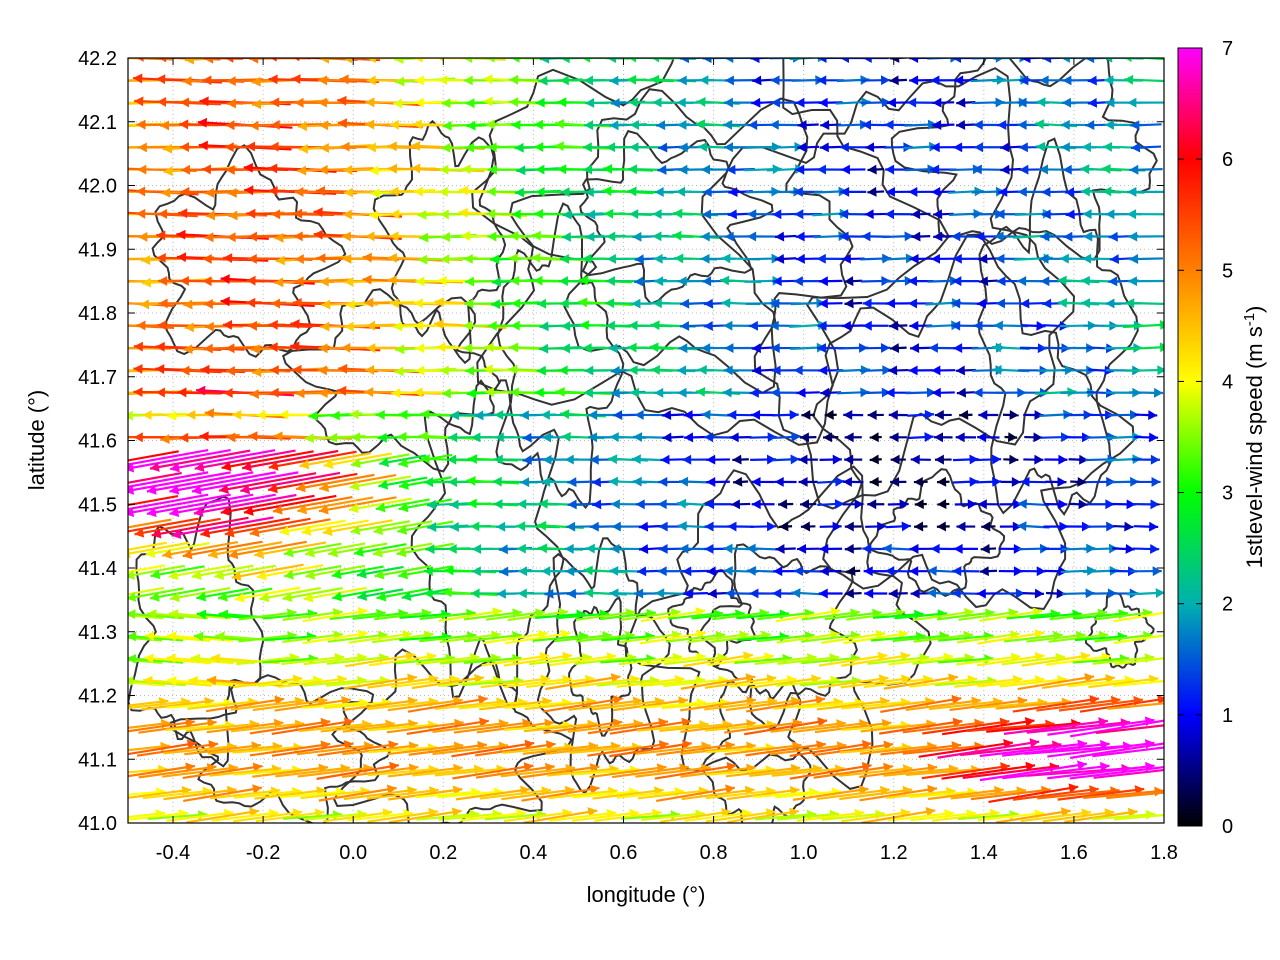  What do you see at coordinates (1205, 438) in the screenshot?
I see `colorbar-ticks: 0 1 2 3 4 5 6 7` at bounding box center [1205, 438].